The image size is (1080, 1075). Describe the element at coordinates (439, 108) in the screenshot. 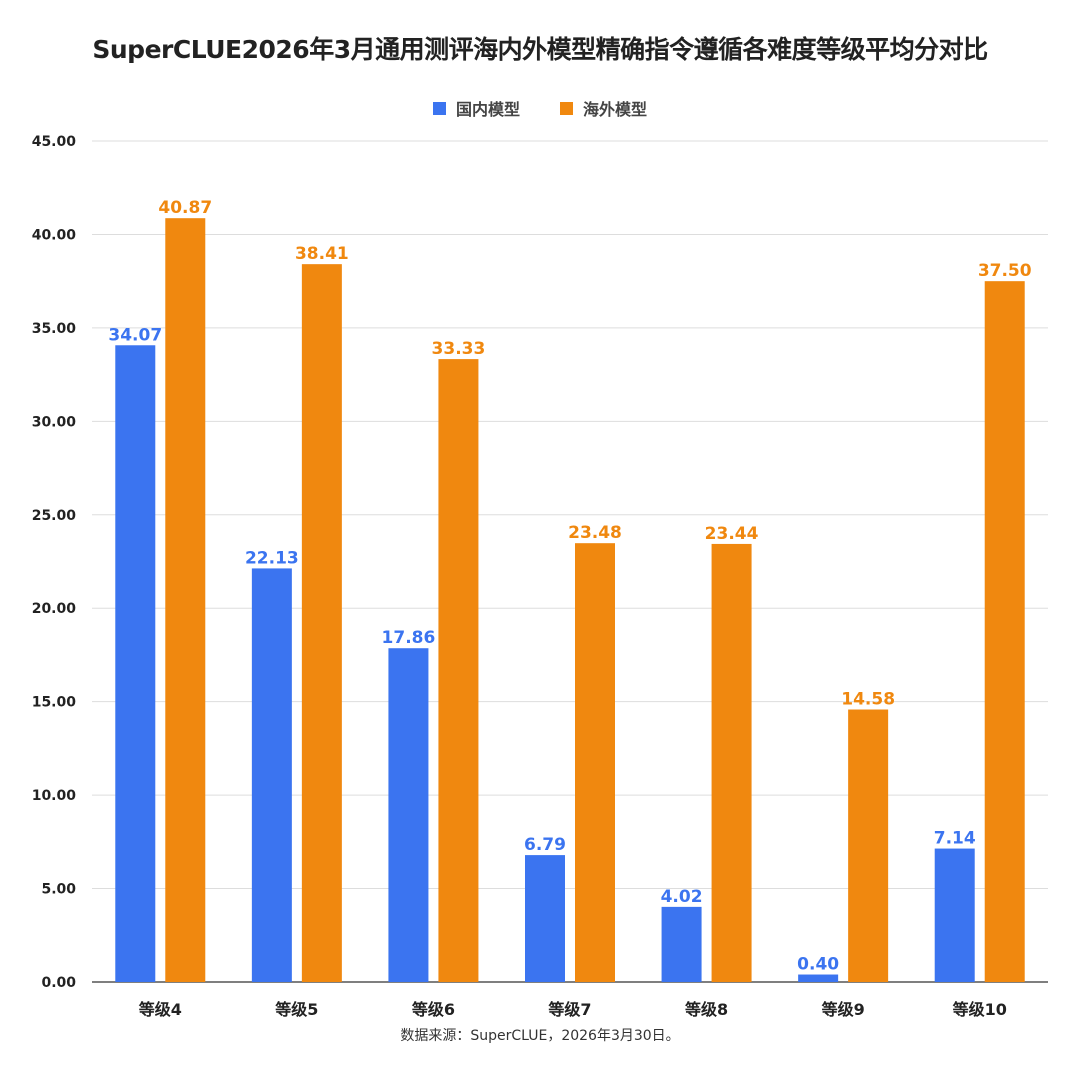

I see `legend-swatch-domestic` at that location.